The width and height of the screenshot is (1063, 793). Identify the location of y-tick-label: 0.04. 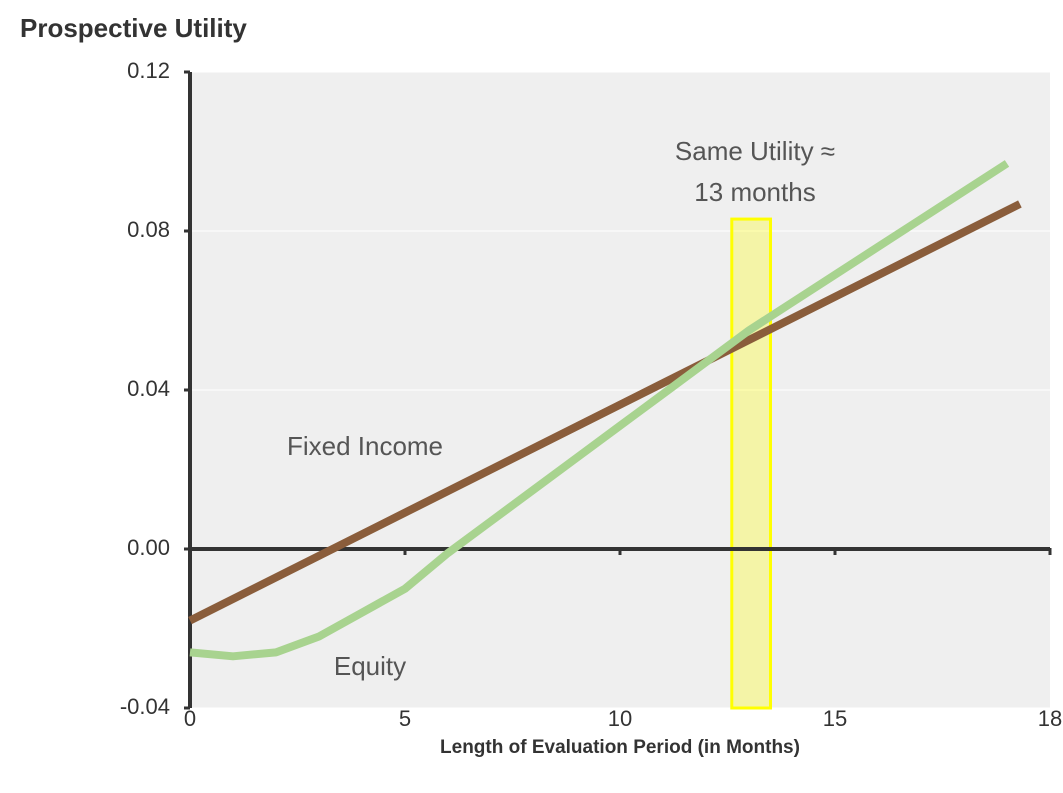
(148, 388).